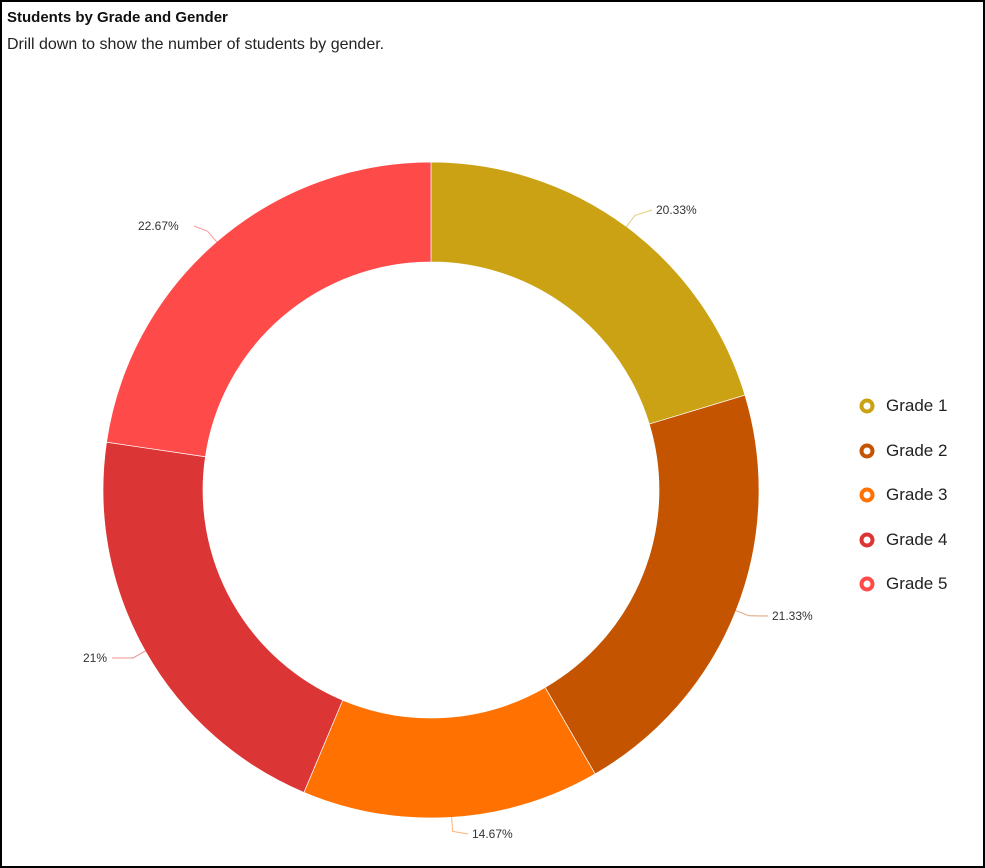 The width and height of the screenshot is (985, 868). What do you see at coordinates (492, 834) in the screenshot?
I see `data-label-grade-3: 14.67%` at bounding box center [492, 834].